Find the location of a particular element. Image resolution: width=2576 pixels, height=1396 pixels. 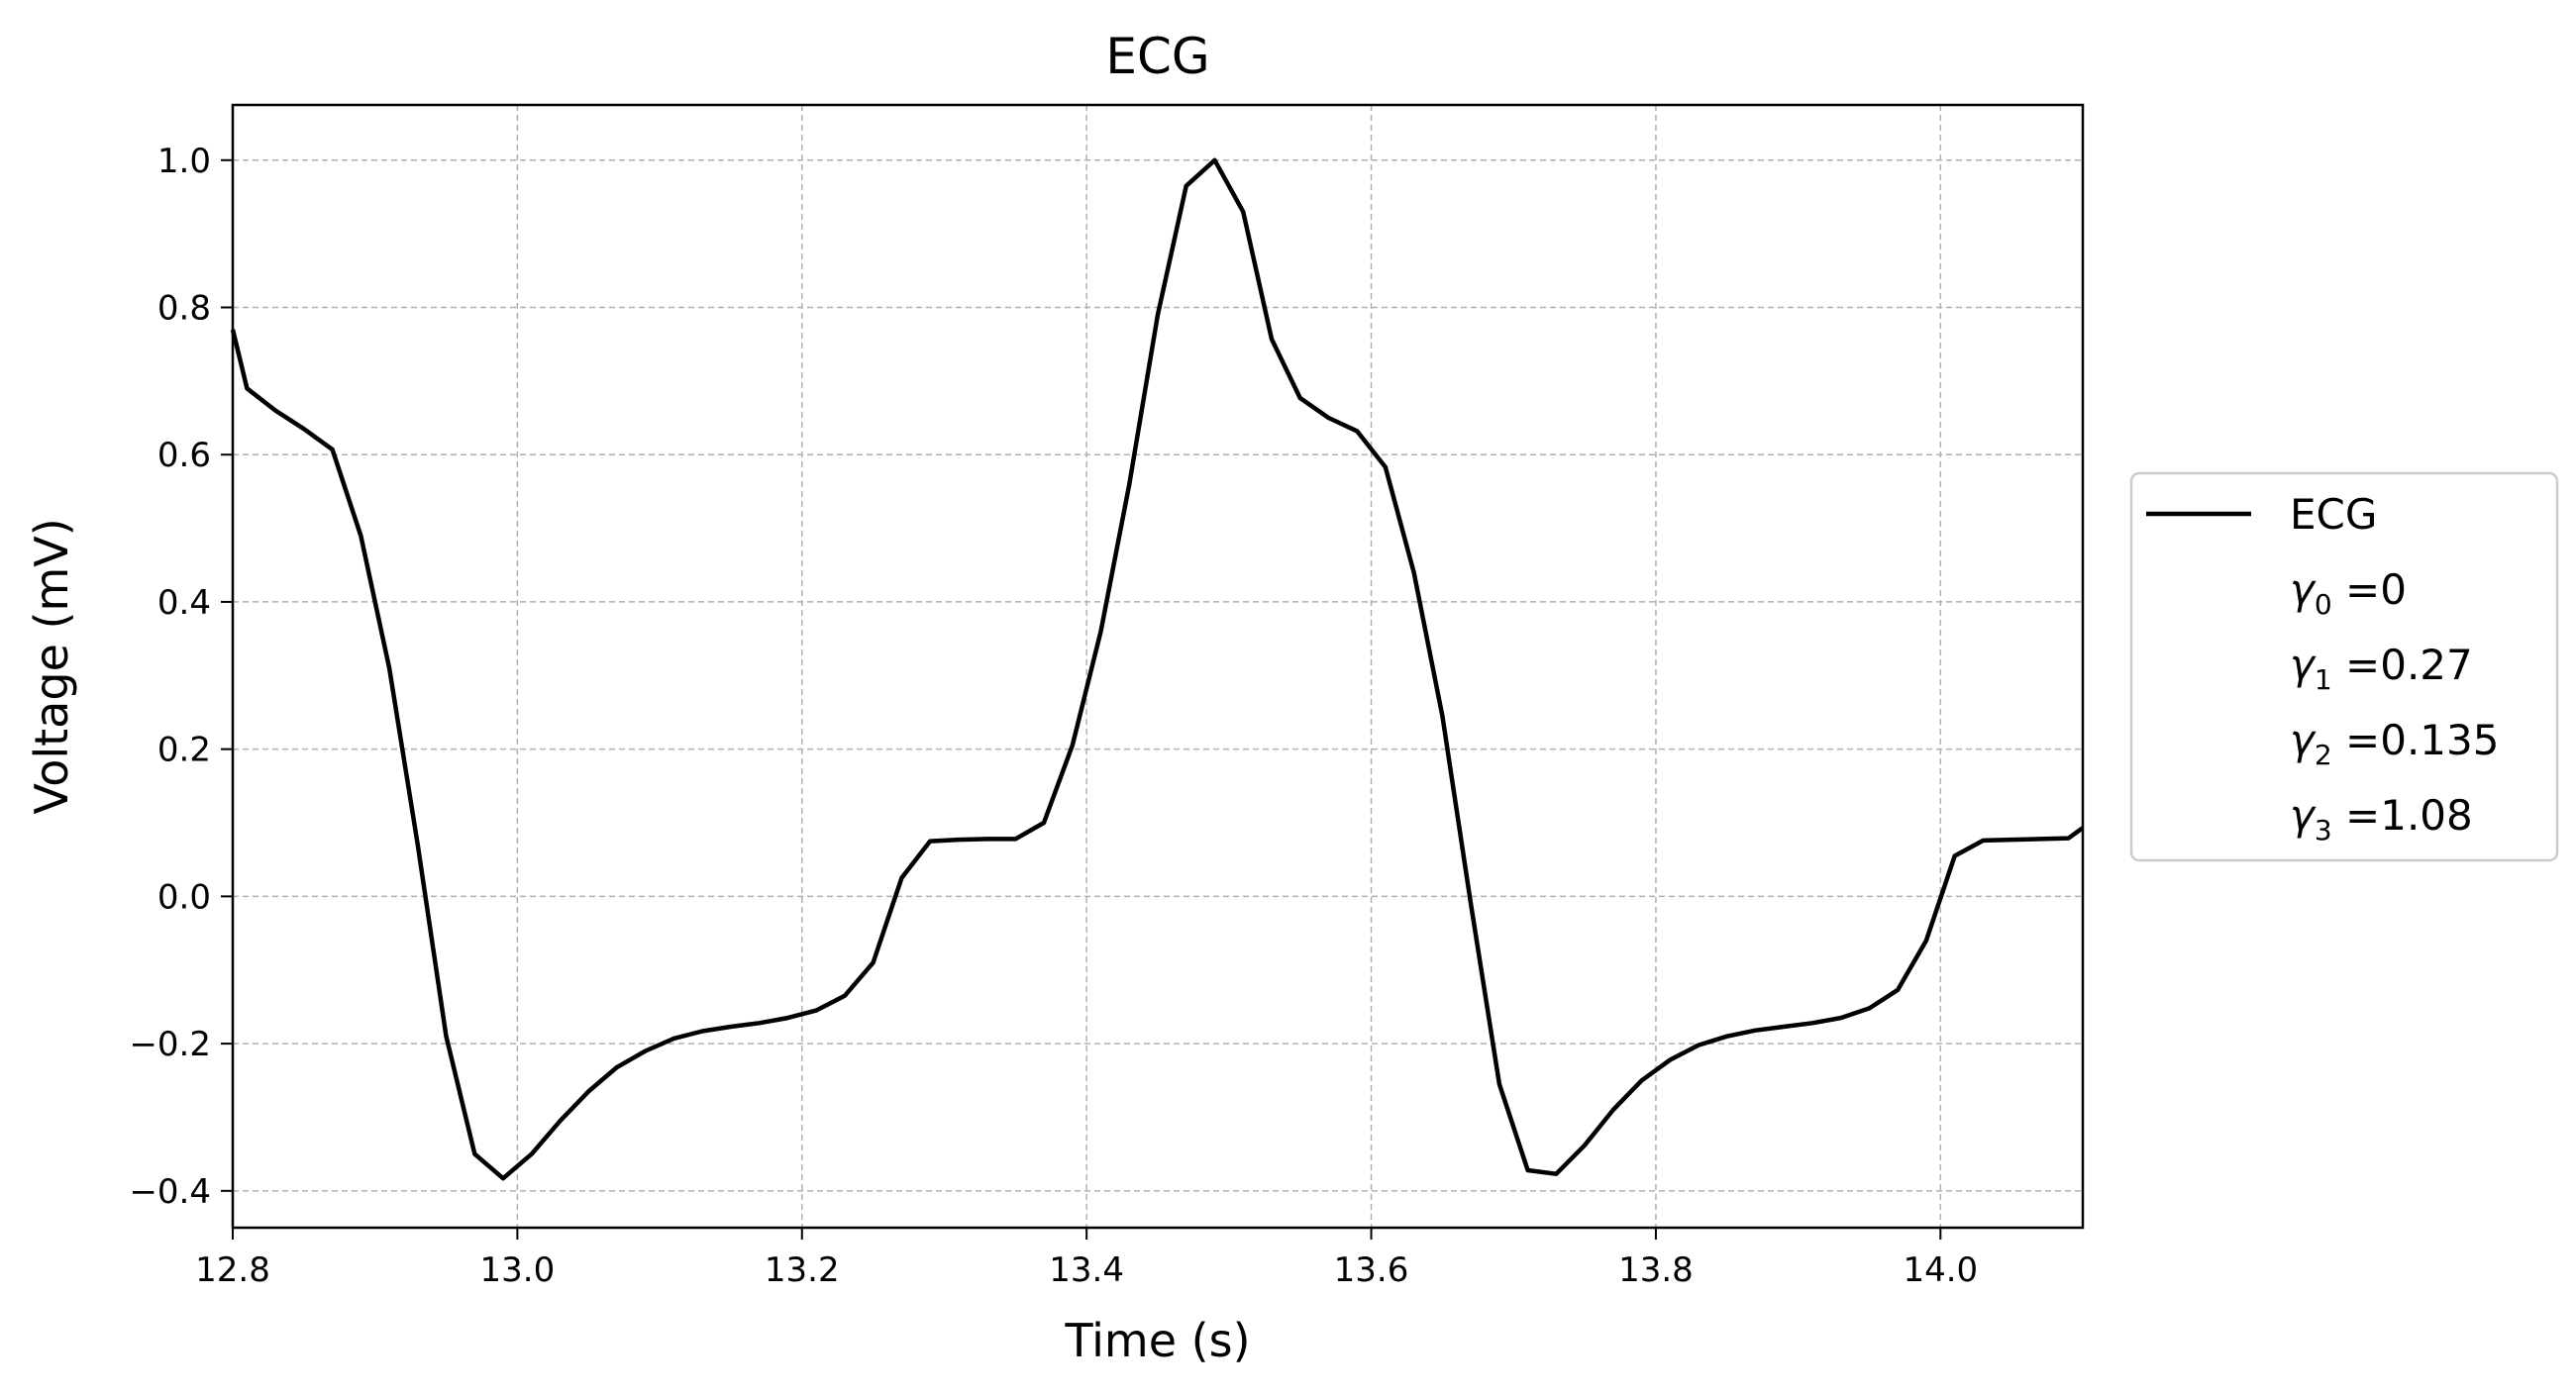

y-tick-label: 0.0 is located at coordinates (184, 897).